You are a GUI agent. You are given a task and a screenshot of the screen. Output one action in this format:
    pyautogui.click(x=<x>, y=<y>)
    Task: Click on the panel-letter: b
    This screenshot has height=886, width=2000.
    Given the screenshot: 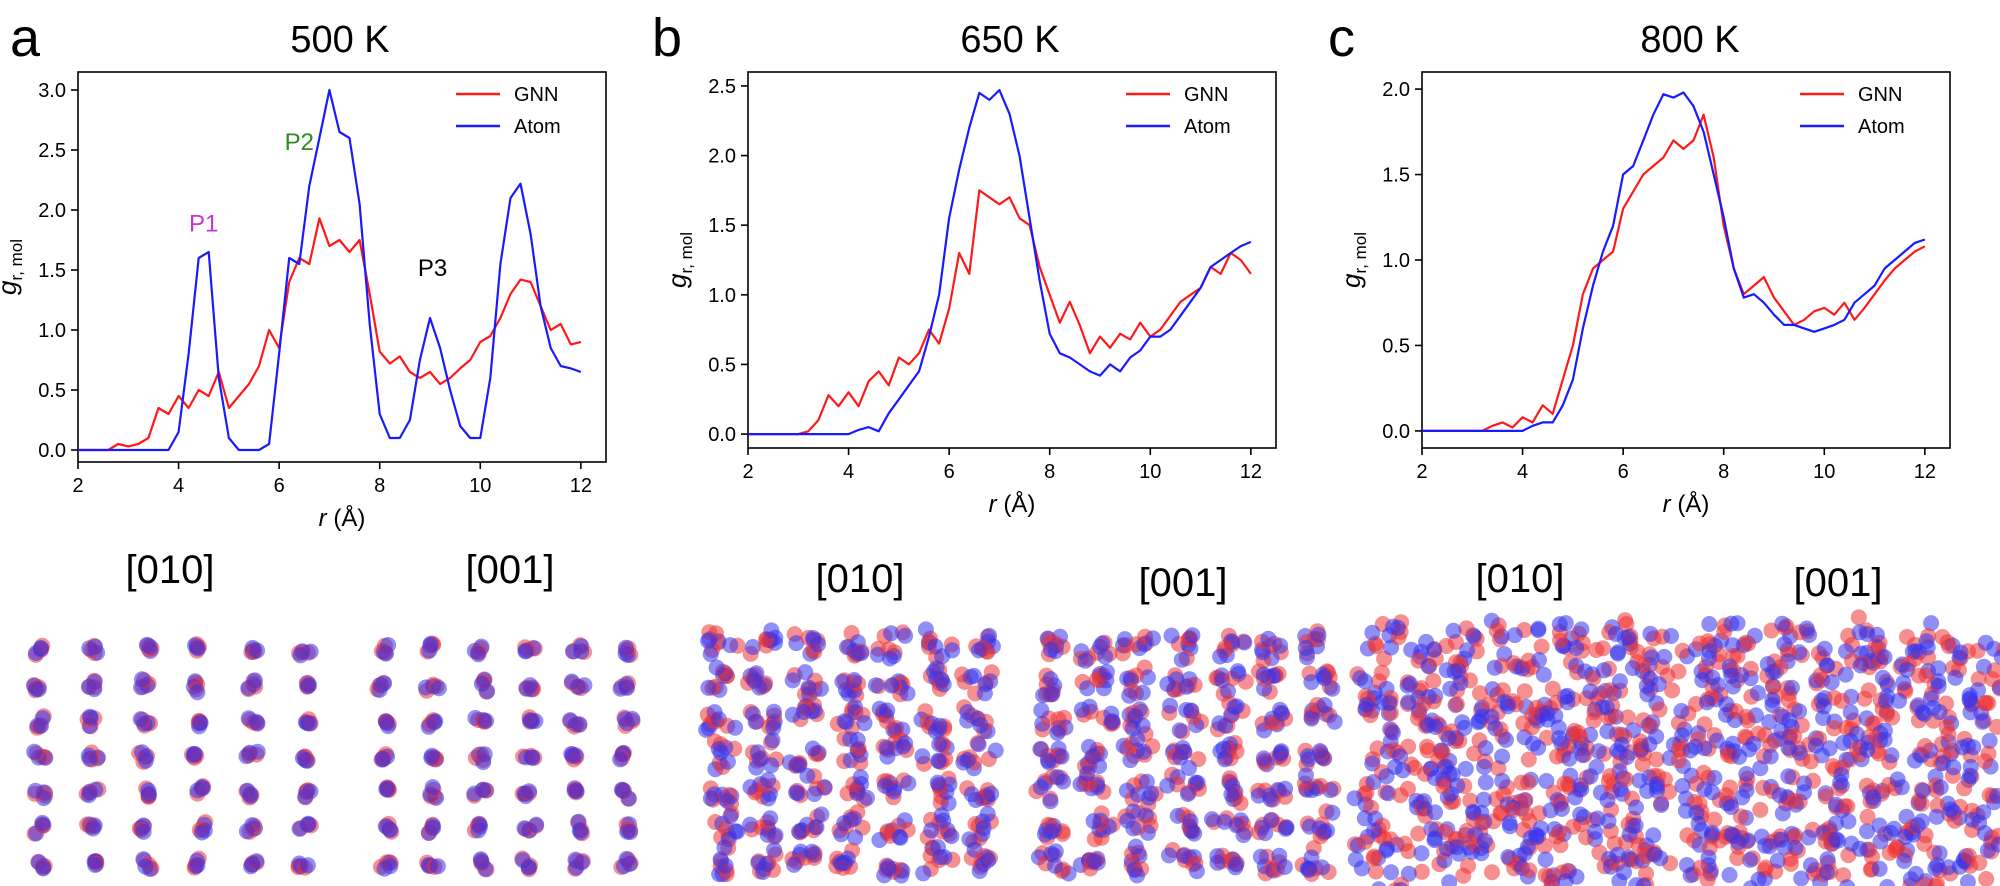 What is the action you would take?
    pyautogui.click(x=667, y=38)
    